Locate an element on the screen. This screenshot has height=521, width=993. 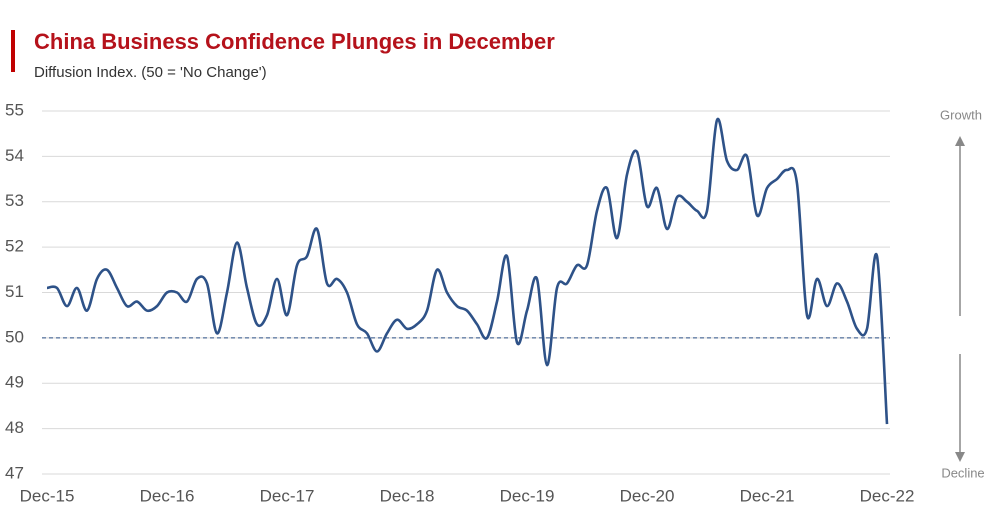
decline-arrowhead is located at coordinates (960, 457).